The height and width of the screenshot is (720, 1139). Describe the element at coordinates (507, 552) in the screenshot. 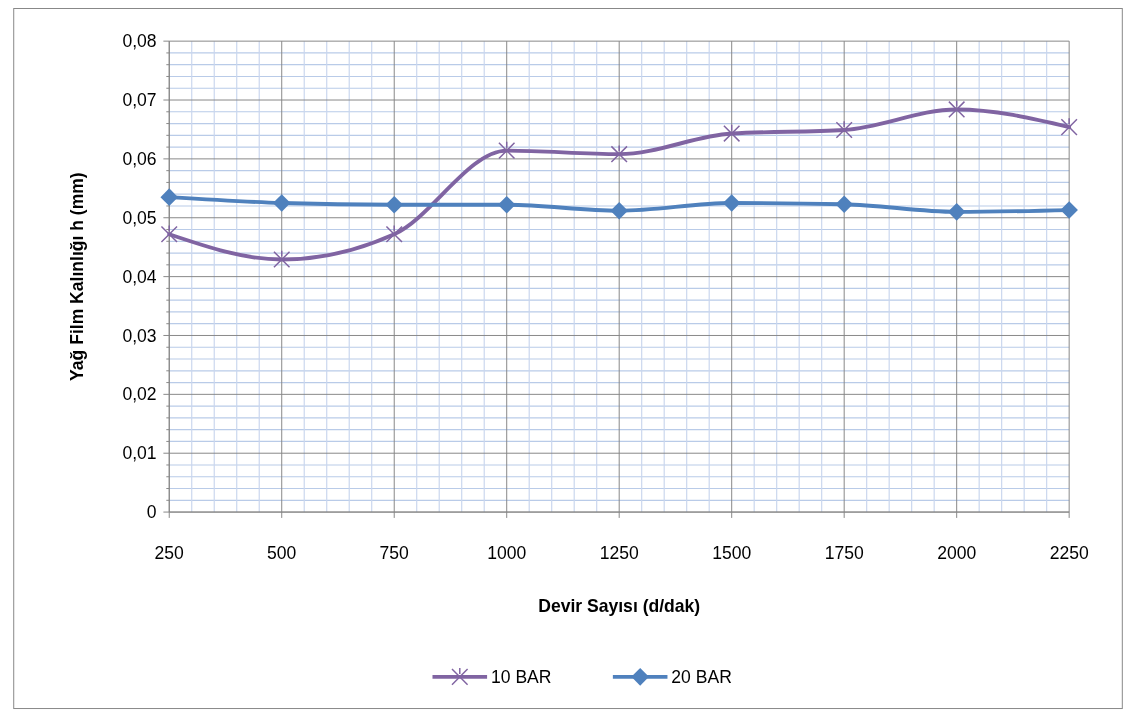

I see `x-tick-label: 1000` at that location.